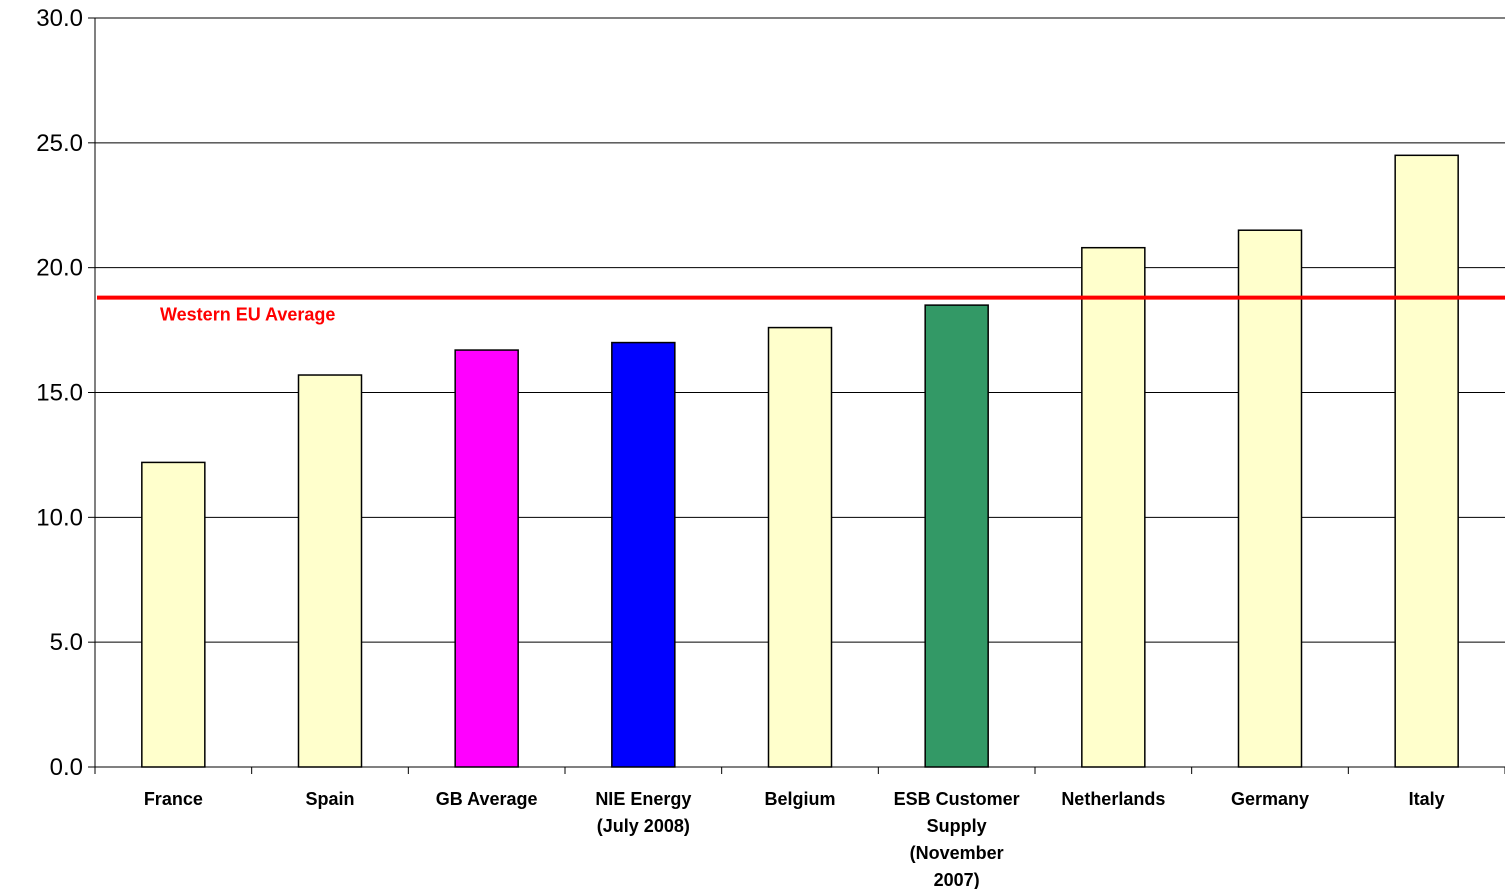 The width and height of the screenshot is (1505, 889). I want to click on reference-line-label: Western EU Average, so click(247, 315).